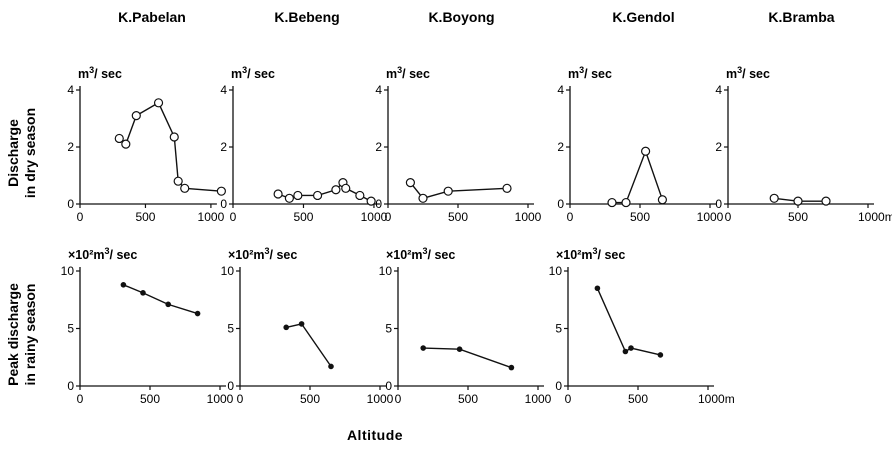 This screenshot has width=892, height=450. I want to click on x-axis-title: Altitude, so click(375, 435).